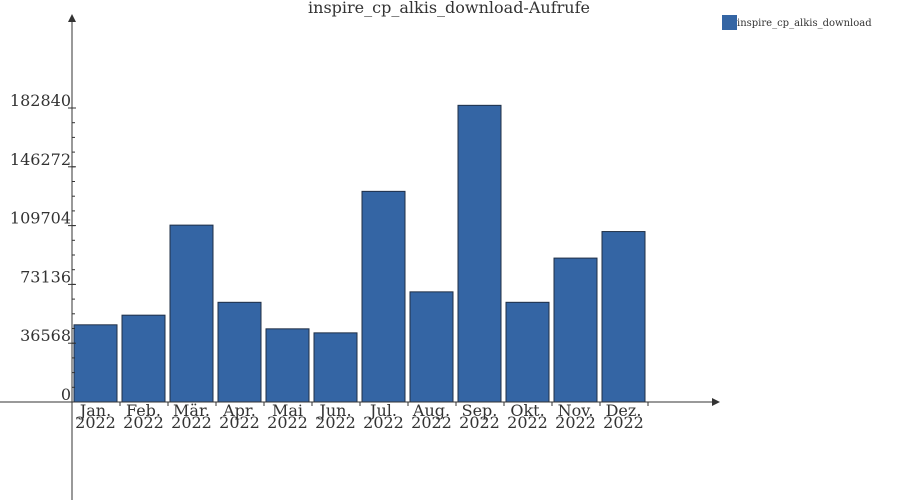 The height and width of the screenshot is (500, 900). I want to click on x-tick-label-month: Feb., so click(143, 410).